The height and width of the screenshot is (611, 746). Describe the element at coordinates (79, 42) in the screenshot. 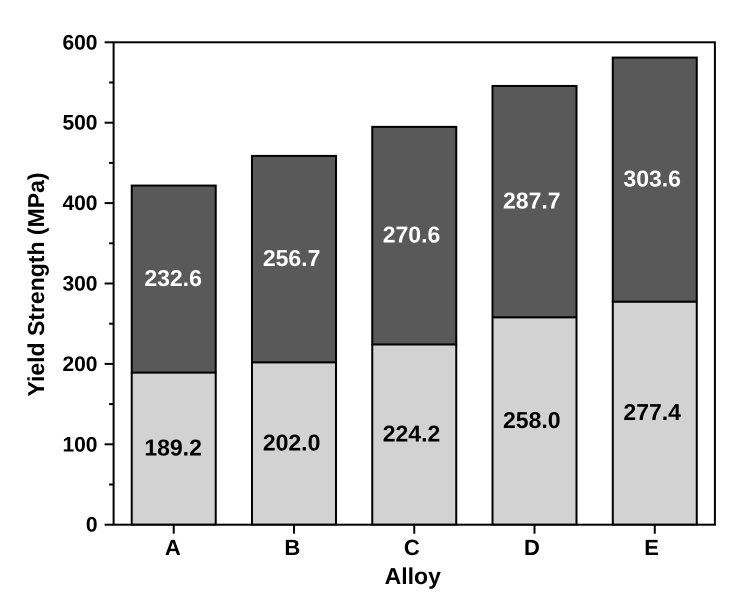

I see `svg-text: 600` at that location.